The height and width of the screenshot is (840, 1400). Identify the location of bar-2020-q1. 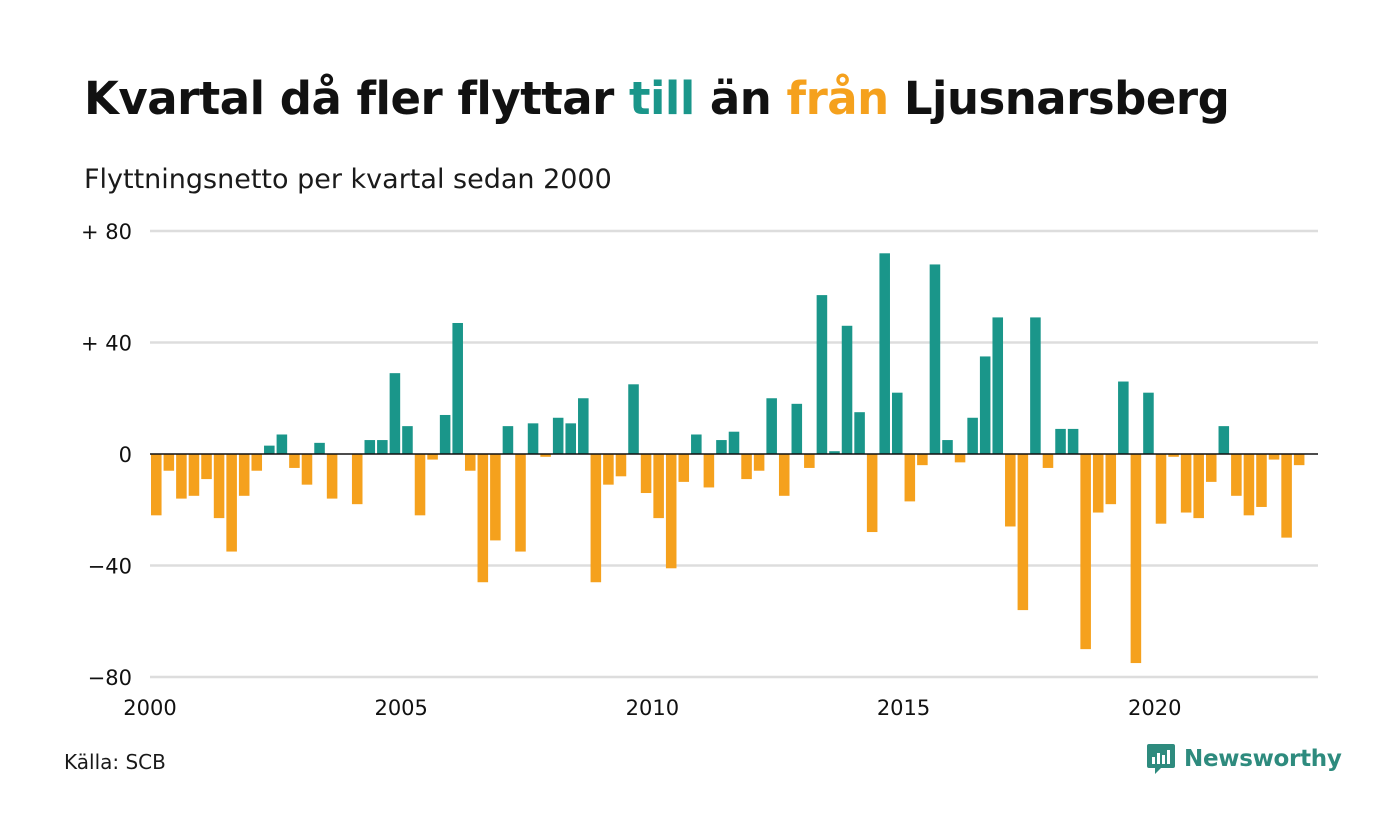
(1161, 489).